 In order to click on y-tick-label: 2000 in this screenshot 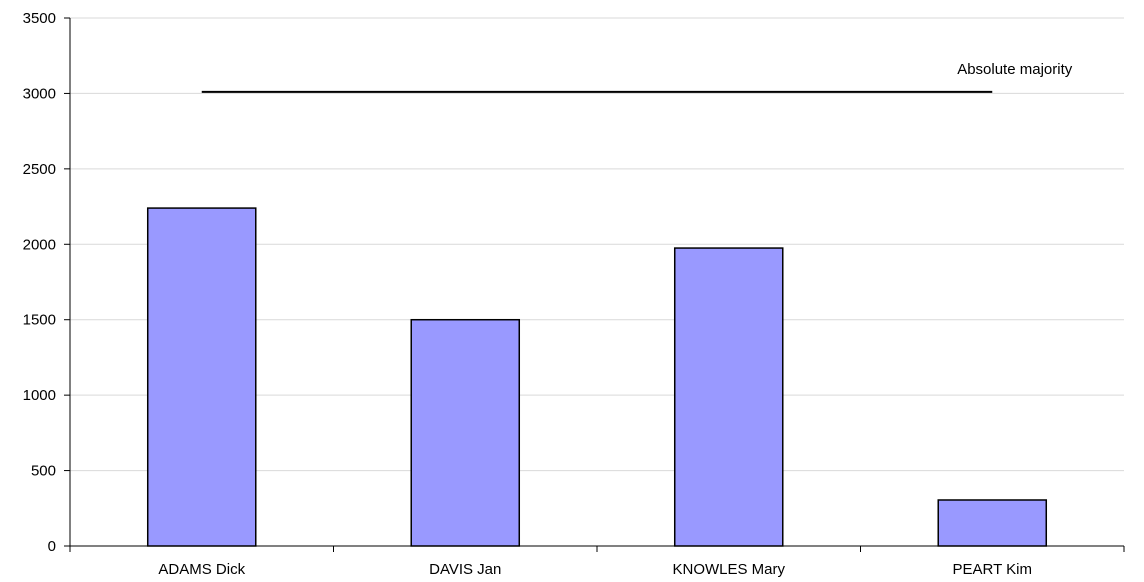, I will do `click(39, 244)`.